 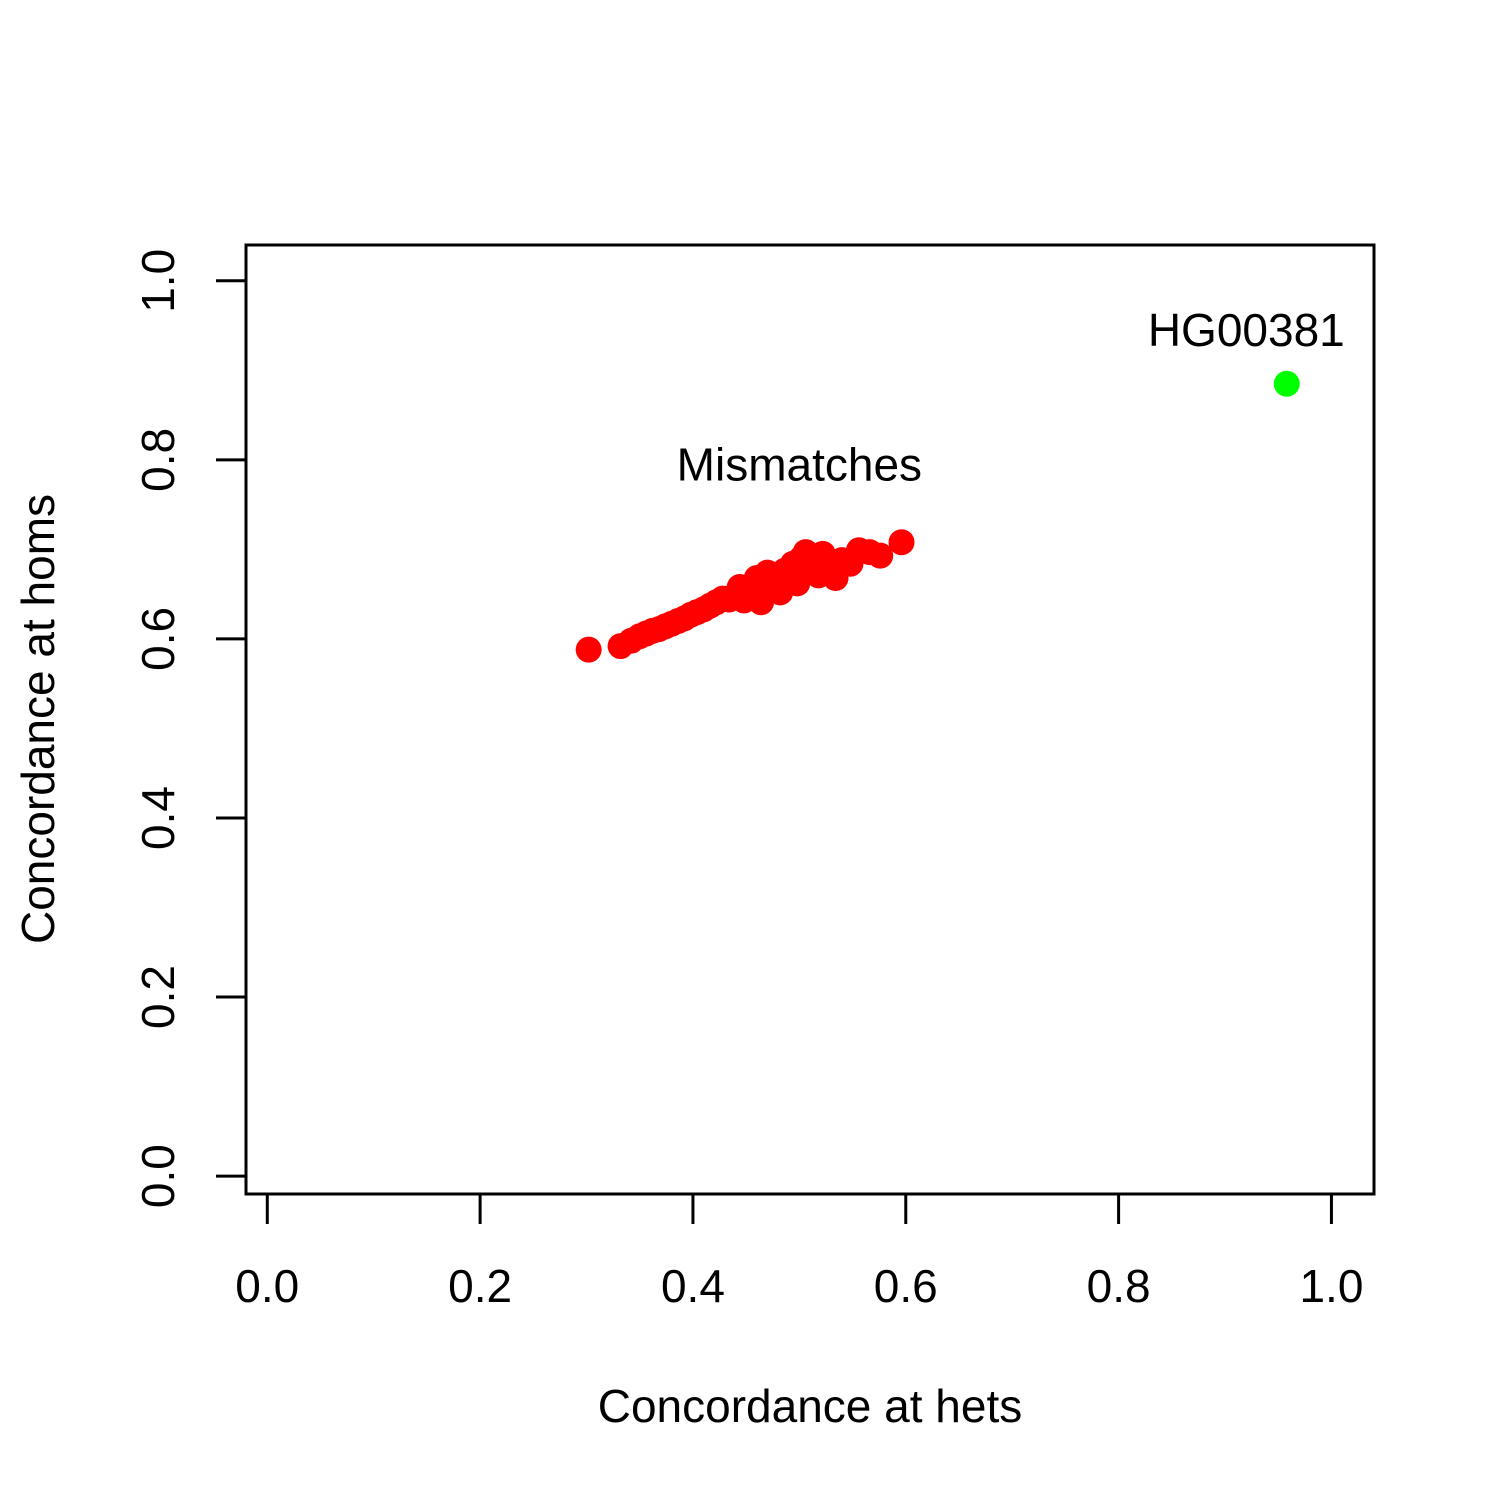 What do you see at coordinates (937, 516) in the screenshot?
I see `data-points` at bounding box center [937, 516].